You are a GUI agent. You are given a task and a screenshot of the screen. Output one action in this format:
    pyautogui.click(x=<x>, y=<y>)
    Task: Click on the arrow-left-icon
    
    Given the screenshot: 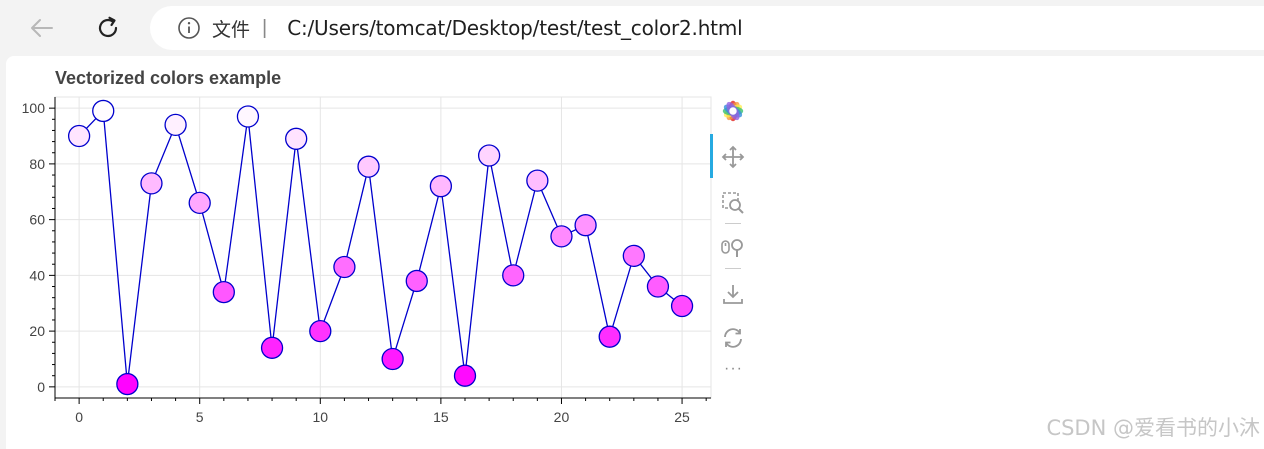 What is the action you would take?
    pyautogui.click(x=42, y=28)
    